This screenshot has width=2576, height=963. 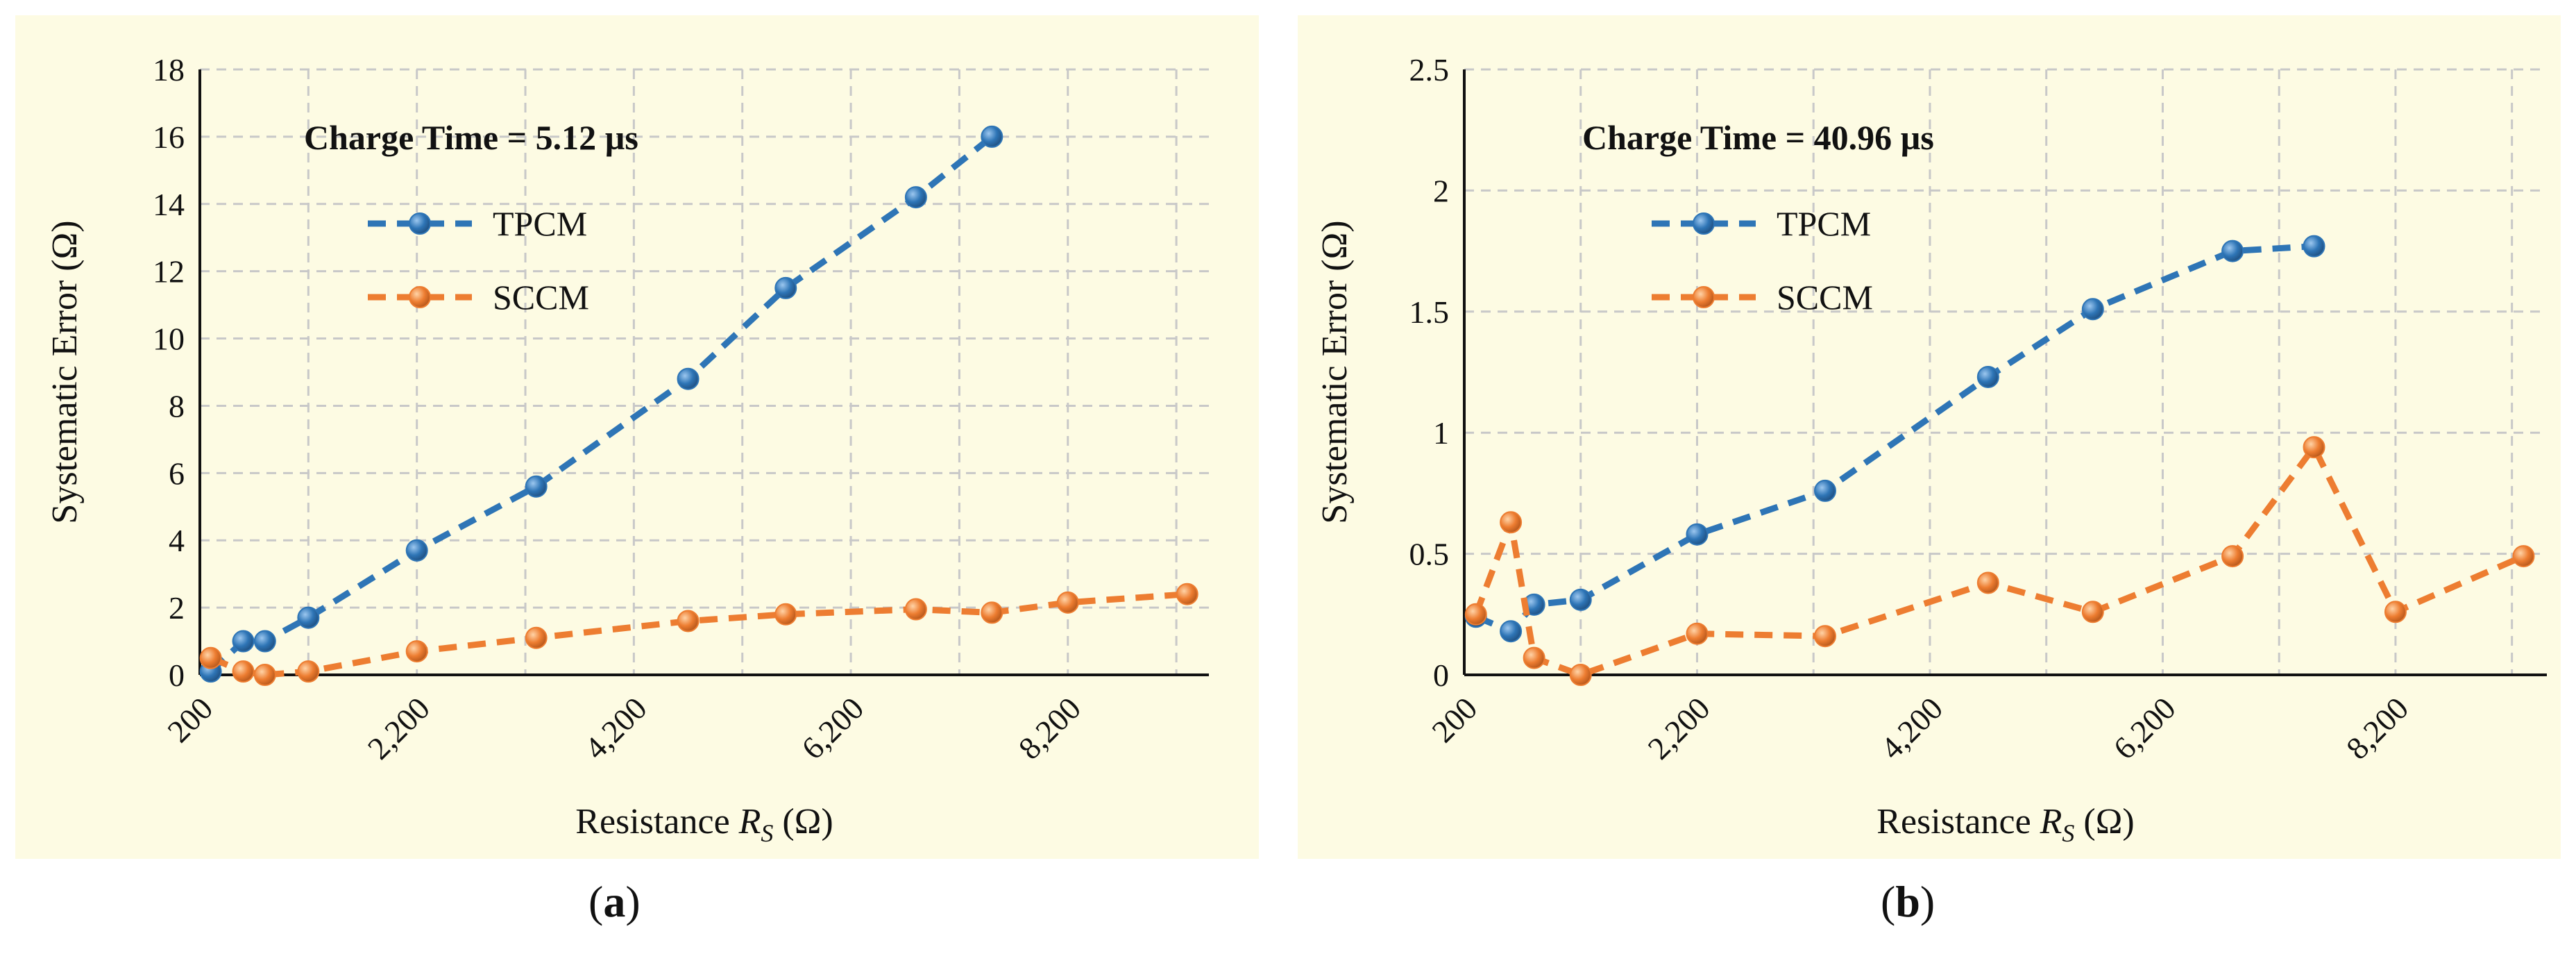 I want to click on series-line-tpcm, so click(x=1895, y=439).